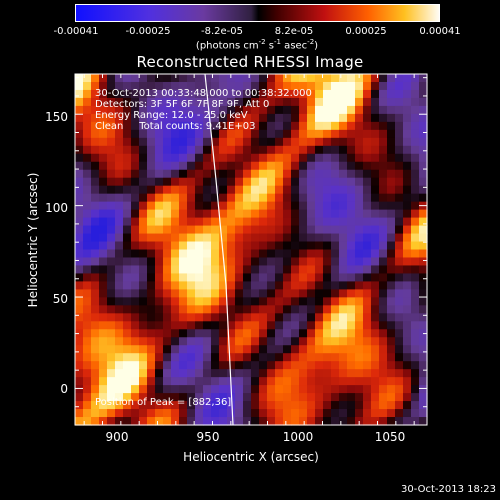 Image resolution: width=500 pixels, height=500 pixels. Describe the element at coordinates (175, 126) in the screenshot. I see `annotation-total-counts: Clean Total counts: 9.41E+03` at that location.